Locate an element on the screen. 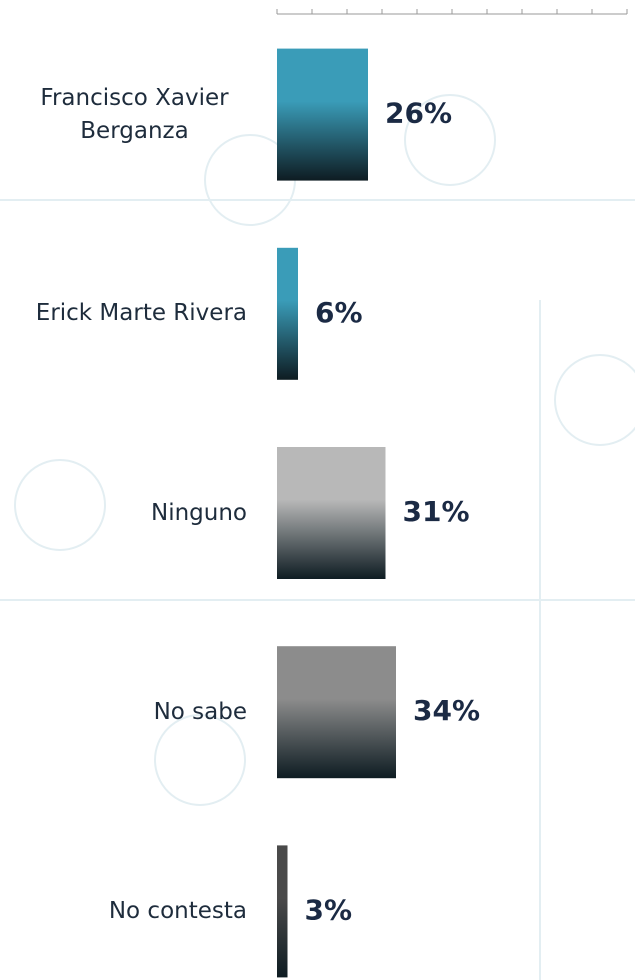 Image resolution: width=635 pixels, height=980 pixels. value-label: 3% is located at coordinates (329, 909).